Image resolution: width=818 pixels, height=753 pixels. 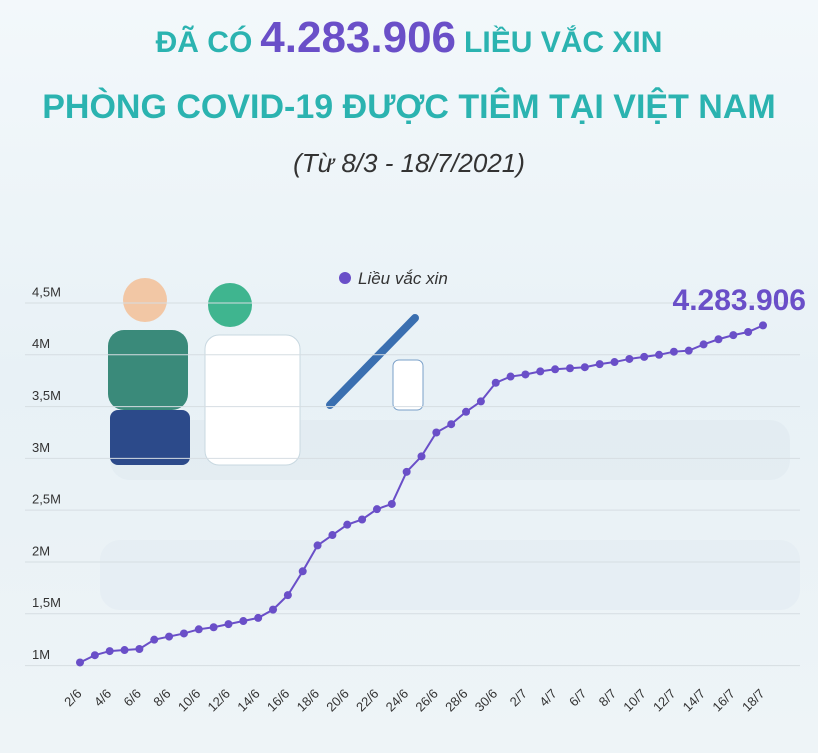 What do you see at coordinates (41, 447) in the screenshot?
I see `y-tick-label: 3M` at bounding box center [41, 447].